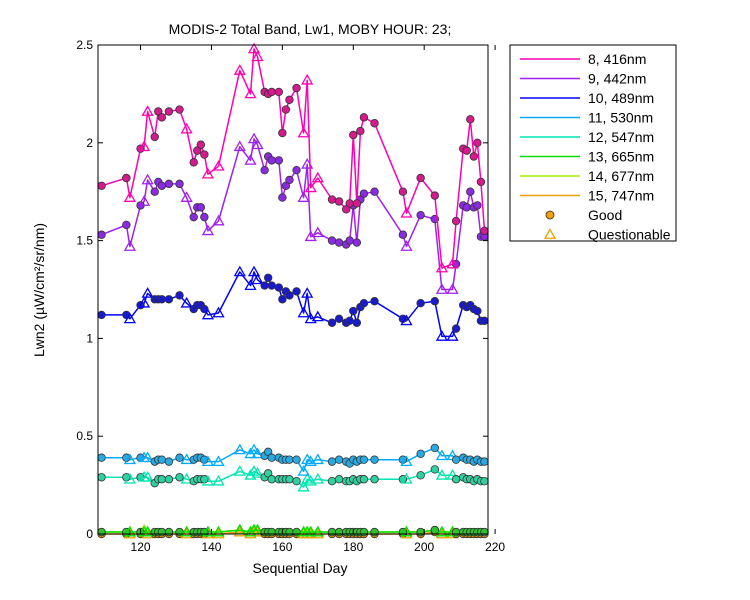 This screenshot has width=750, height=600. I want to click on x-tick-label: 180, so click(353, 547).